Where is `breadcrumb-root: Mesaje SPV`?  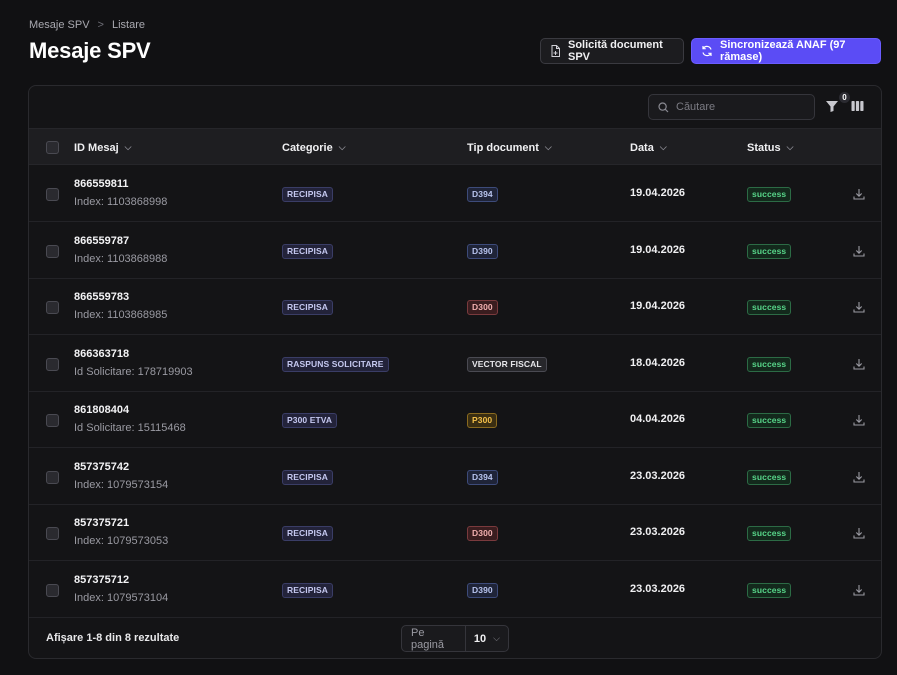
breadcrumb-root: Mesaje SPV is located at coordinates (59, 25).